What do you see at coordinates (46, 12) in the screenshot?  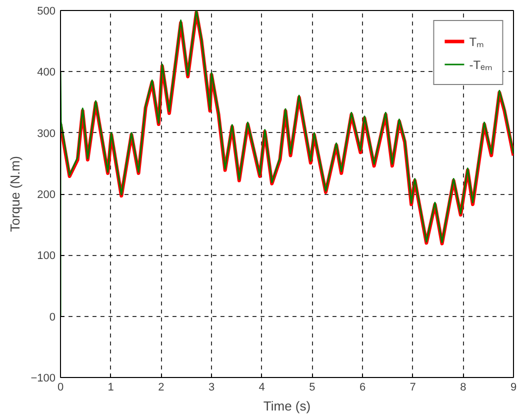 I see `y-tick-label: 500` at bounding box center [46, 12].